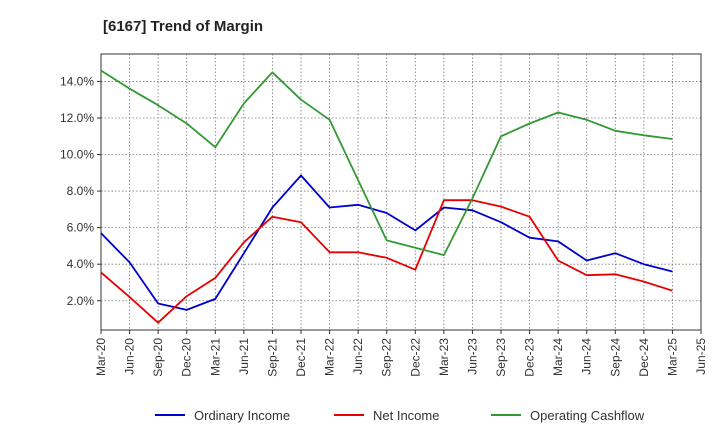  I want to click on x-tick-label: Jun-20, so click(130, 356).